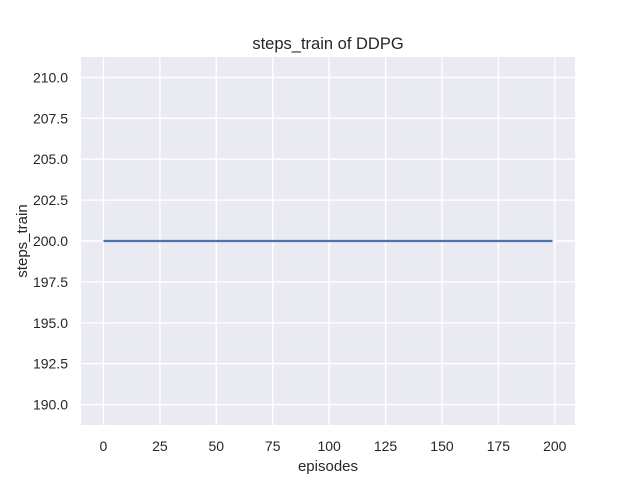 This screenshot has width=640, height=480. Describe the element at coordinates (50, 159) in the screenshot. I see `y-tick-label: 205.0` at that location.